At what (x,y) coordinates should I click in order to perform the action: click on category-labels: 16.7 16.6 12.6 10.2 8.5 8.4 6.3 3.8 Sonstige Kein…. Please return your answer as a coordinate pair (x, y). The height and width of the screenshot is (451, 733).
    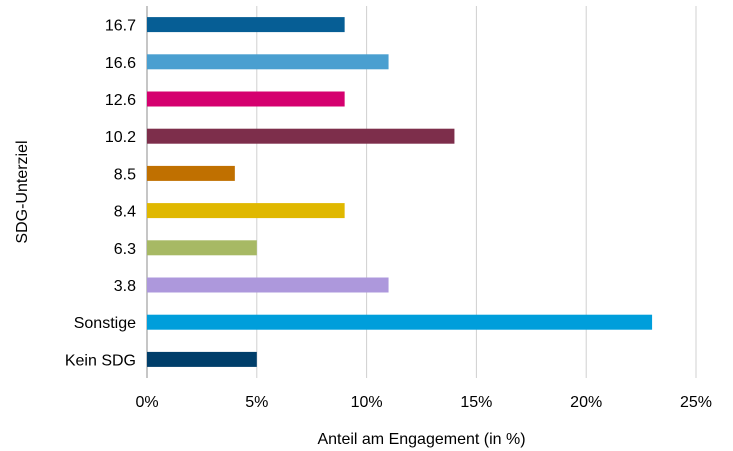
    Looking at the image, I should click on (100, 194).